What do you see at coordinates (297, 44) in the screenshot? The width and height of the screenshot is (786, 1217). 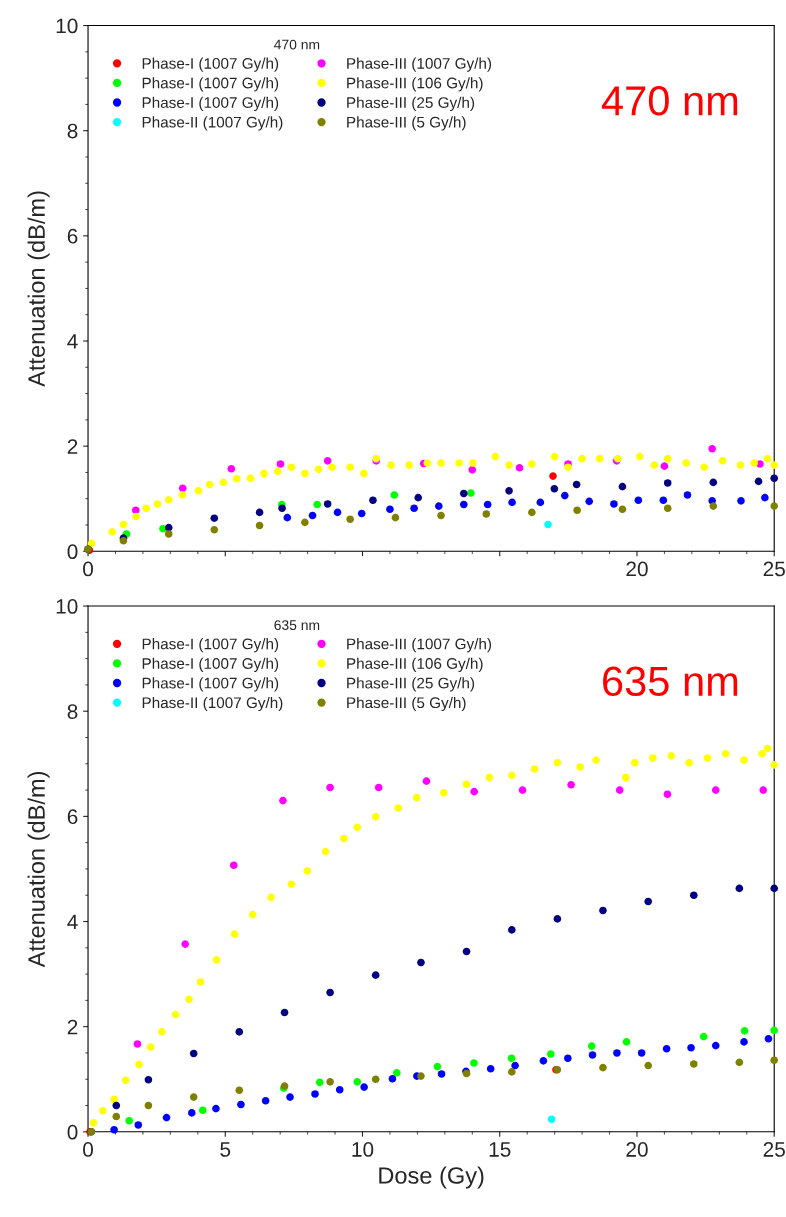 I see `legend-title: 470 nm` at bounding box center [297, 44].